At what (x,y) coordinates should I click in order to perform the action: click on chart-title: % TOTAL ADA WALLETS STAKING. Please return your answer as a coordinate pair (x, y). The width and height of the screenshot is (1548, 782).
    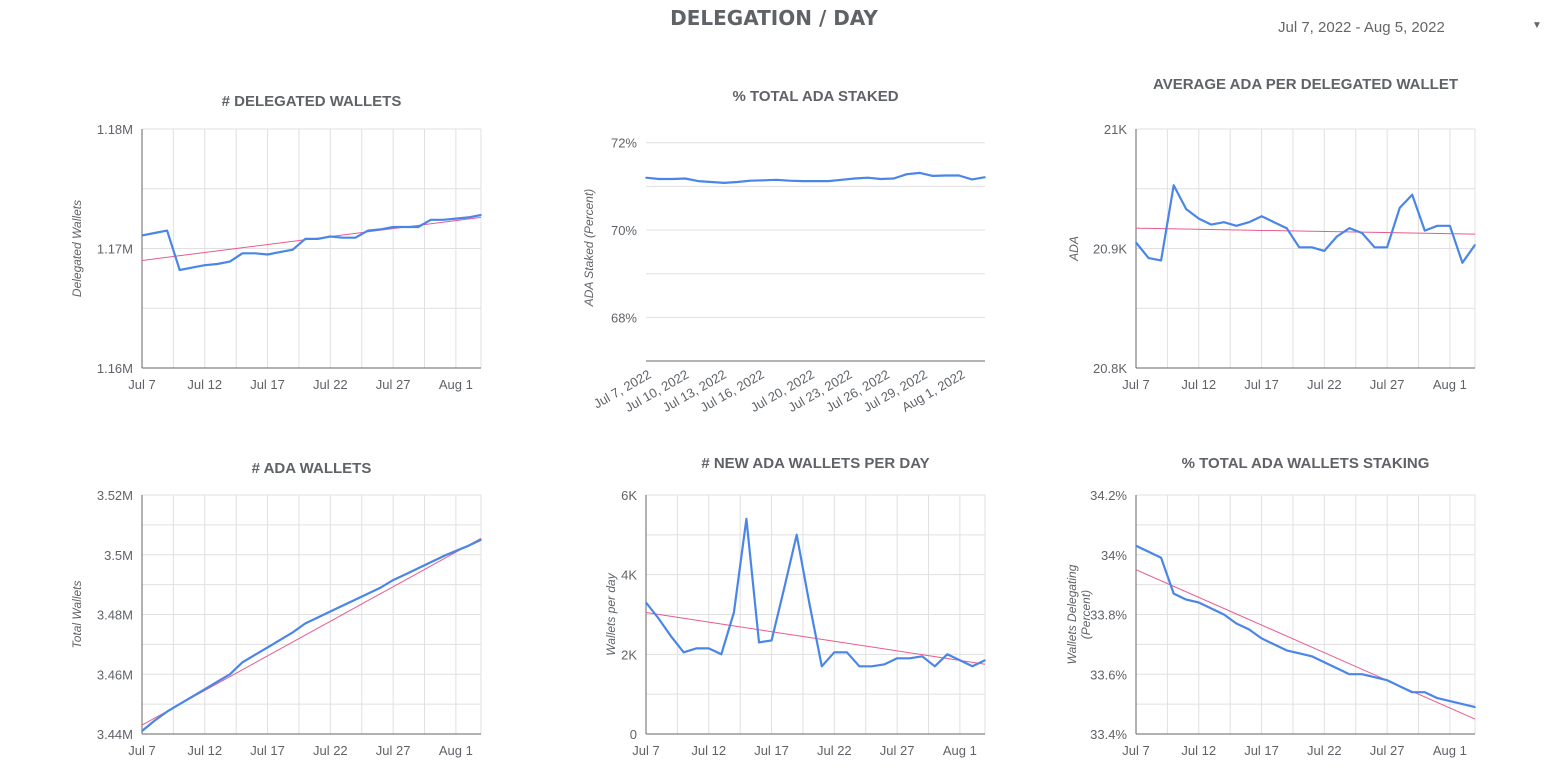
    Looking at the image, I should click on (1306, 463).